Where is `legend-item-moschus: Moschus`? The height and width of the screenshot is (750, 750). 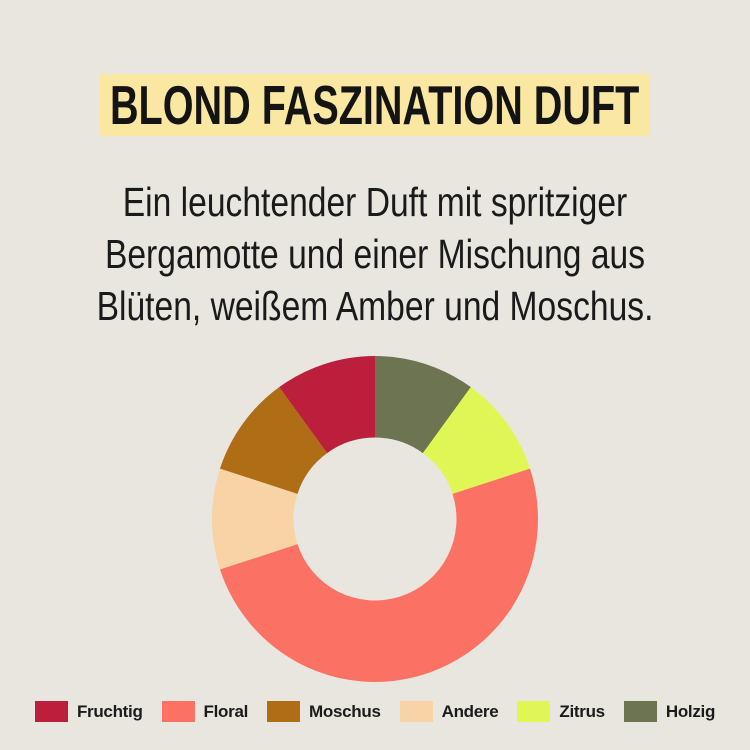 legend-item-moschus: Moschus is located at coordinates (324, 711).